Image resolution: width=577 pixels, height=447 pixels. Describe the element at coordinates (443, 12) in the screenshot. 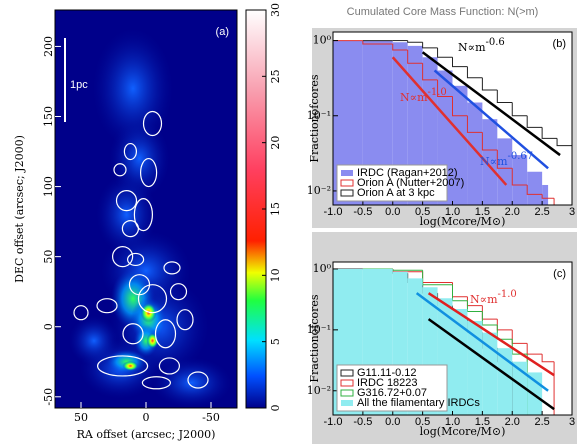

I see `chart-title: Cumulated Core Mass Function: N(>m)` at that location.